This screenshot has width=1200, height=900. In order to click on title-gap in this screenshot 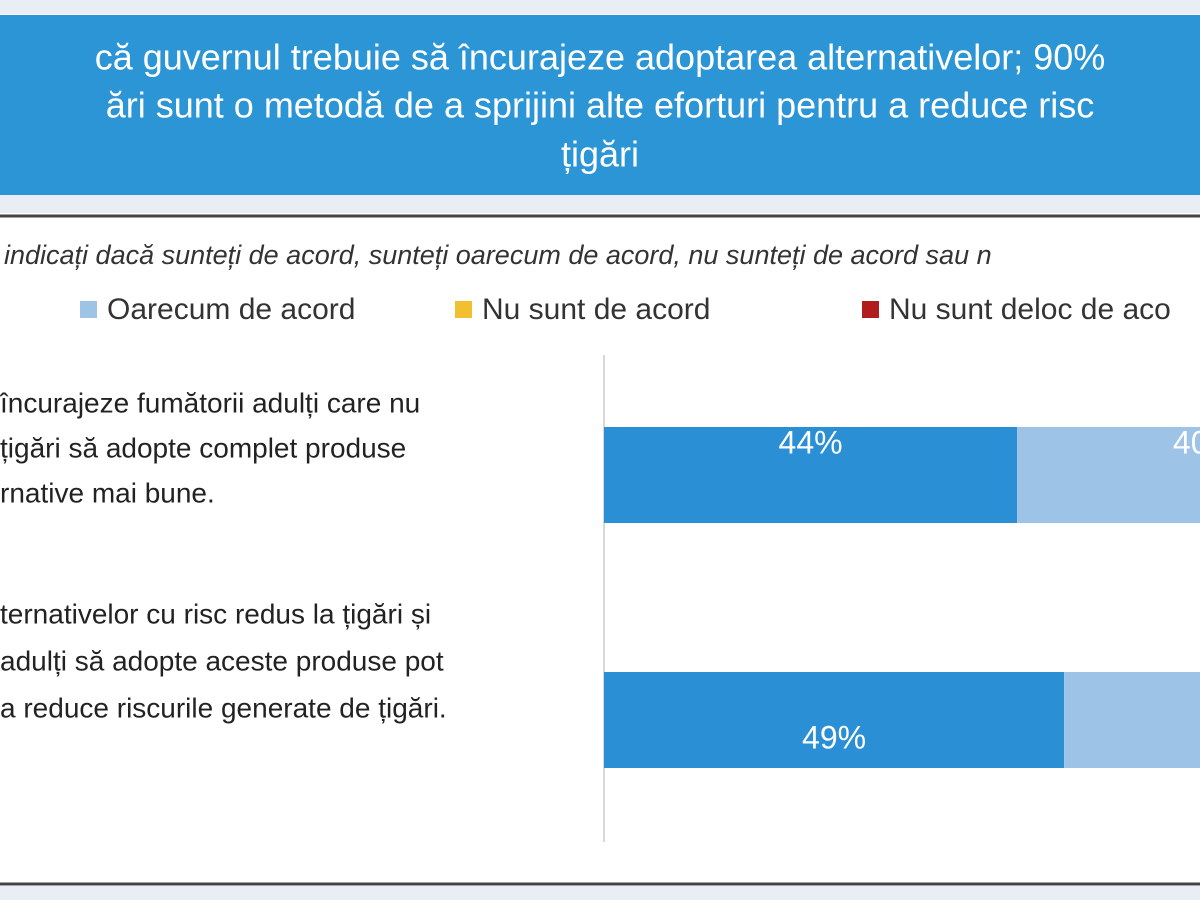, I will do `click(600, 204)`.